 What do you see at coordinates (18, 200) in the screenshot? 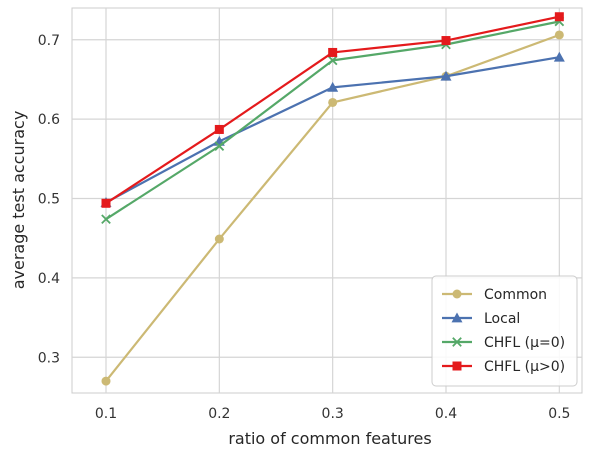
I see `y-axis-label: average test accuracy` at bounding box center [18, 200].